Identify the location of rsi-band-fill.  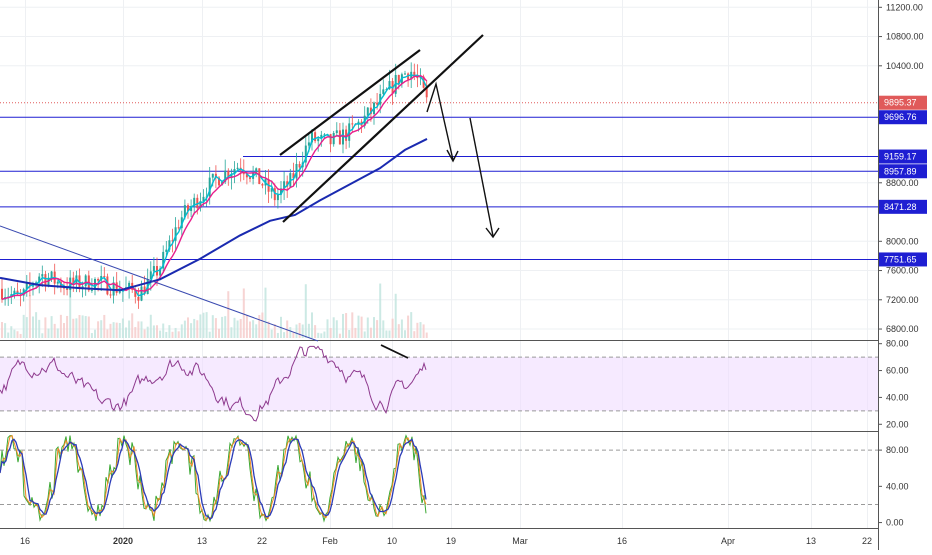
(439, 384).